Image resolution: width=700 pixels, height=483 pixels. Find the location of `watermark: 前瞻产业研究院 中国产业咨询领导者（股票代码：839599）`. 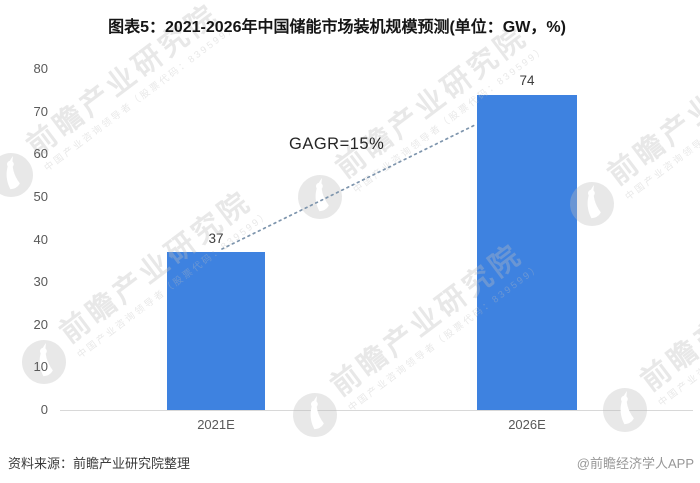

watermark: 前瞻产业研究院 中国产业咨询领导者（股票代码：839599） is located at coordinates (630, 129).